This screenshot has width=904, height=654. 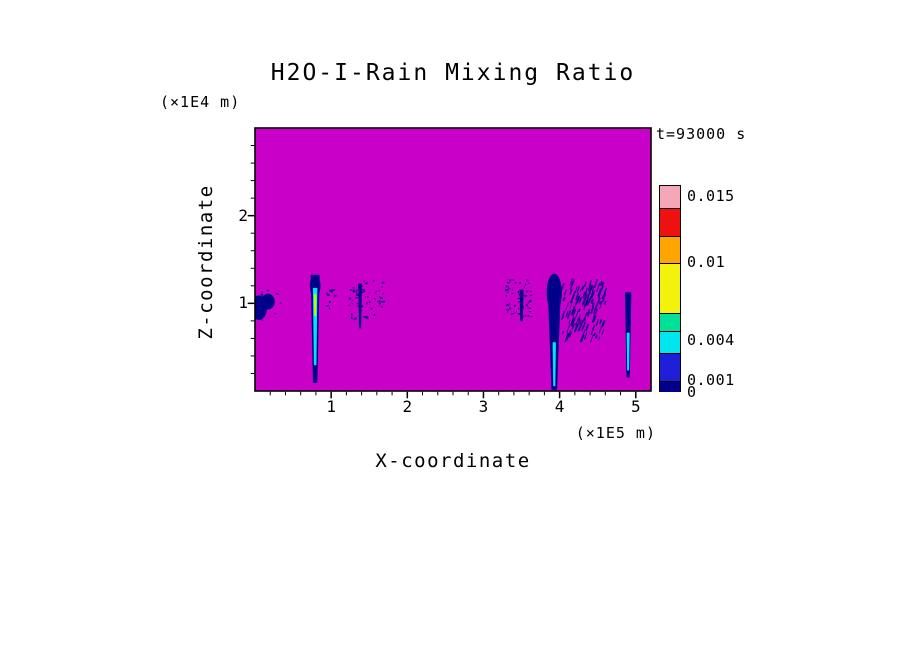 I want to click on colorbar, so click(x=670, y=288).